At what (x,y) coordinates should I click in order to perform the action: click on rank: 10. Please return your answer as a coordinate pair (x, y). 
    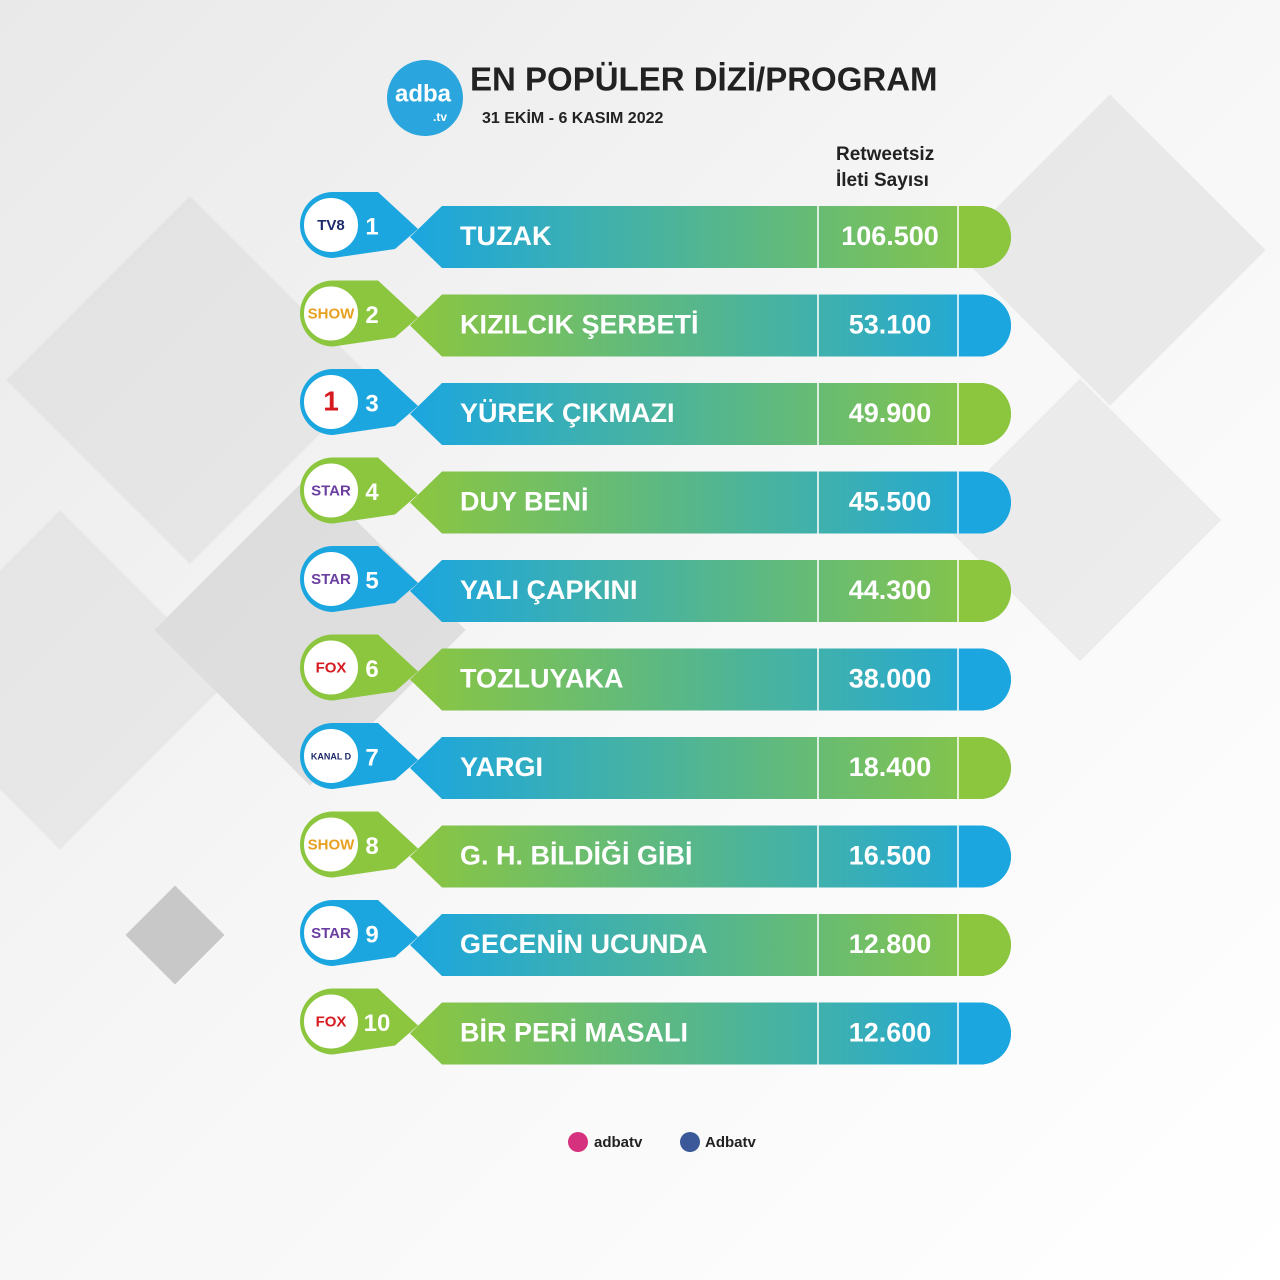
    Looking at the image, I should click on (377, 1023).